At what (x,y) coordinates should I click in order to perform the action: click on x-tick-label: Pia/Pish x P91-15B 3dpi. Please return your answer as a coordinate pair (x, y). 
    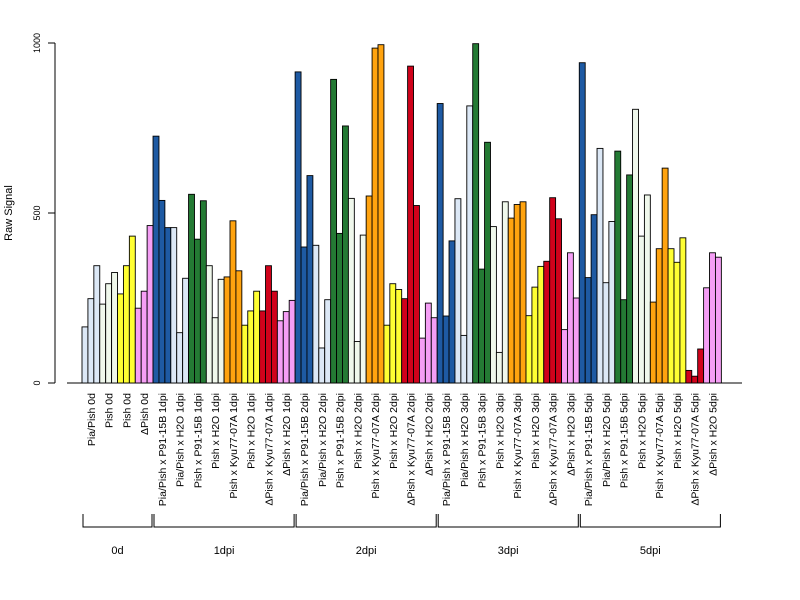
    Looking at the image, I should click on (447, 449).